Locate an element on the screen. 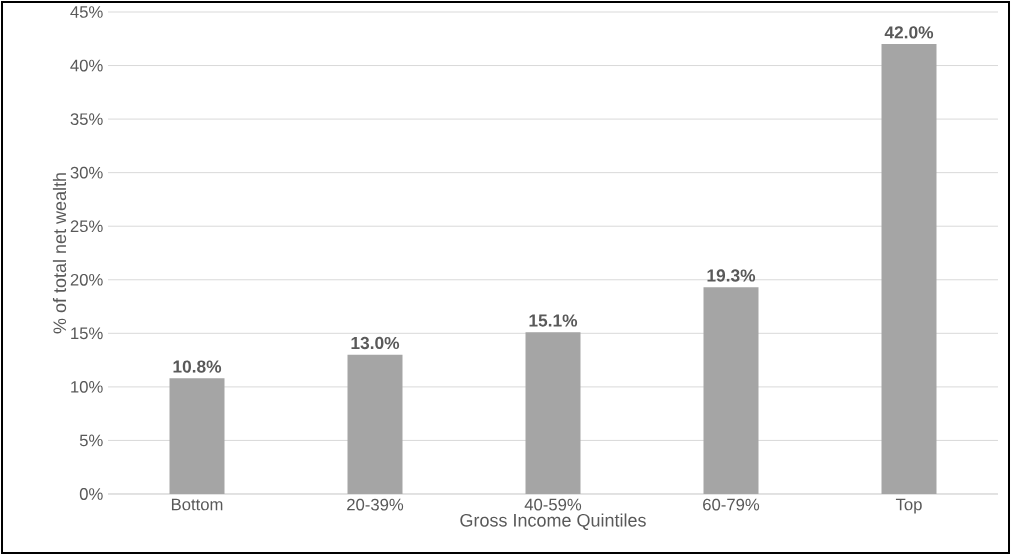 The image size is (1011, 555). y-tick-label: 40% is located at coordinates (86, 65).